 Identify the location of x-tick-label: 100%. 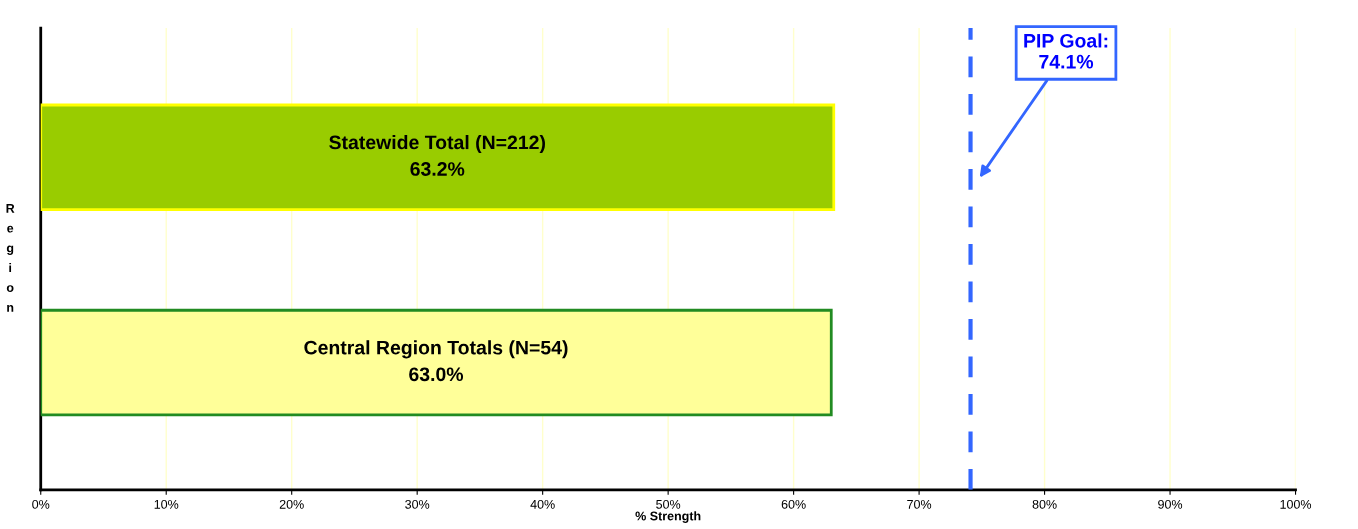
(1296, 504).